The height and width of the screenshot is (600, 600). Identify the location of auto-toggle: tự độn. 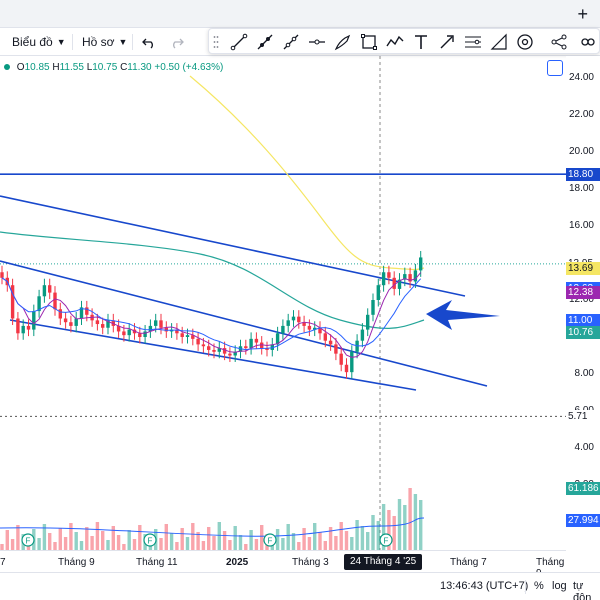
(582, 590).